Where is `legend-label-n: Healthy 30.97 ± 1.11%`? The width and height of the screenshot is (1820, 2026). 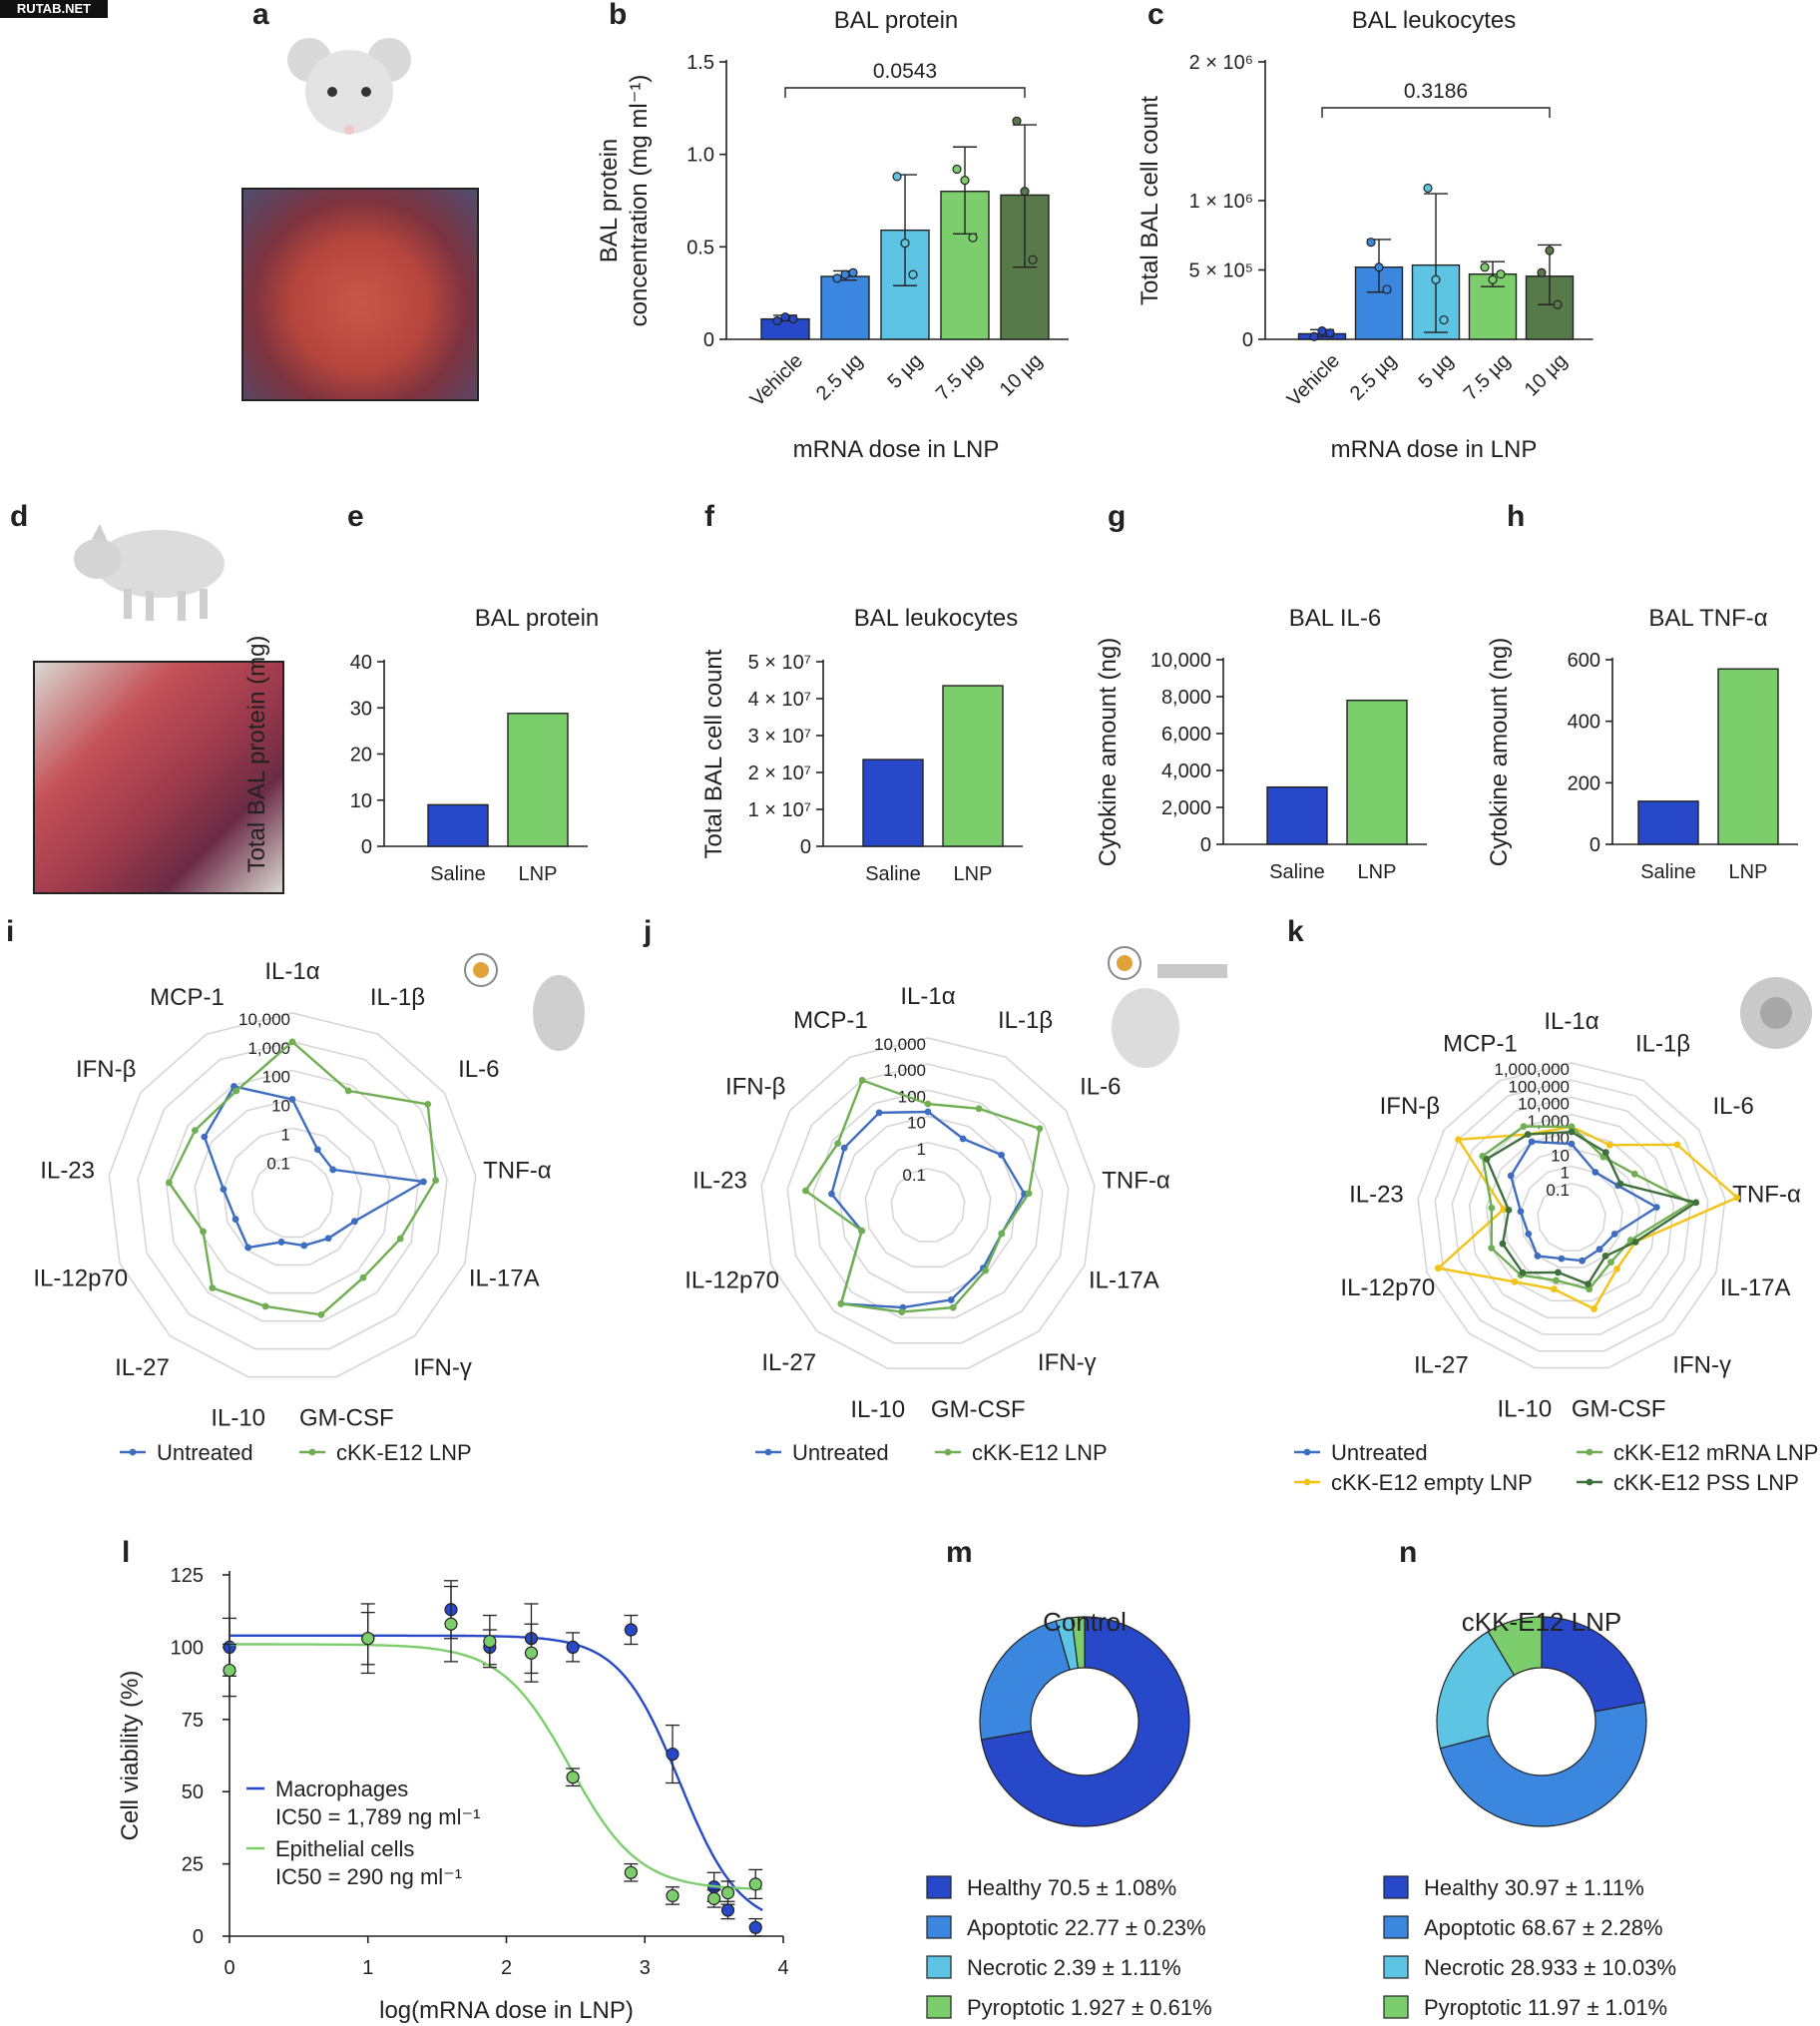
legend-label-n: Healthy 30.97 ± 1.11% is located at coordinates (1534, 1887).